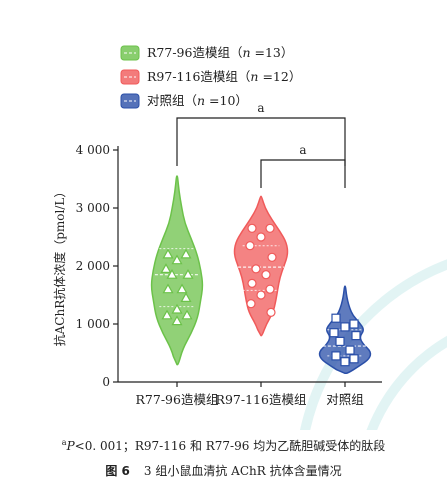 Image resolution: width=447 pixels, height=498 pixels. Describe the element at coordinates (177, 399) in the screenshot. I see `x-tick-label: R77-96造模组` at that location.